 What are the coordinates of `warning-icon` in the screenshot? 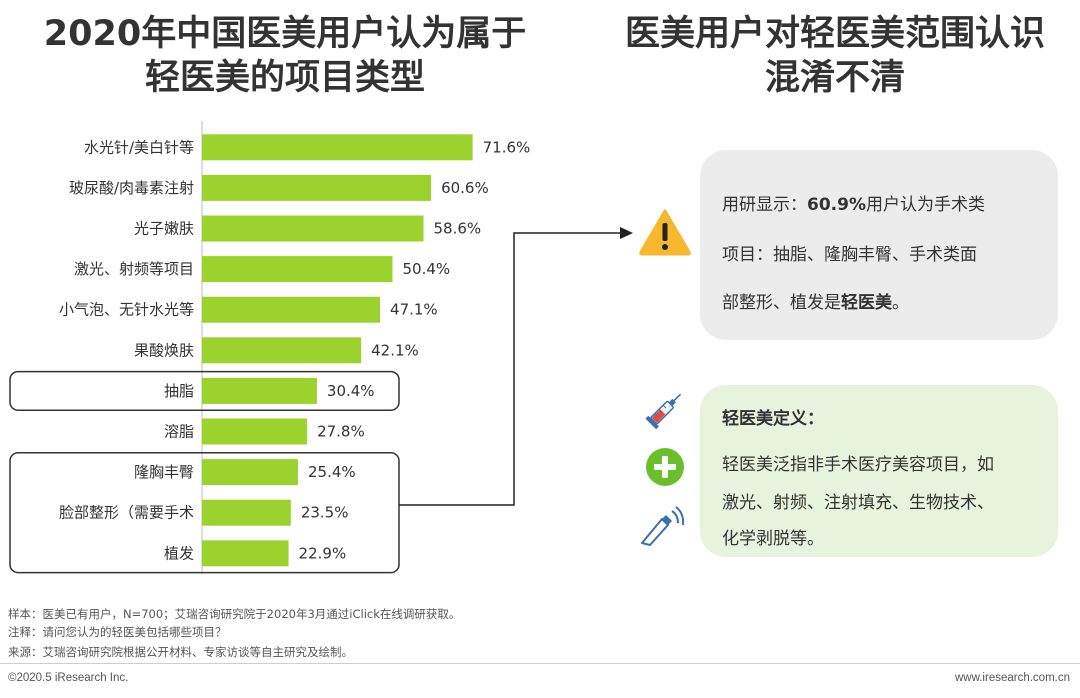 It's located at (665, 232).